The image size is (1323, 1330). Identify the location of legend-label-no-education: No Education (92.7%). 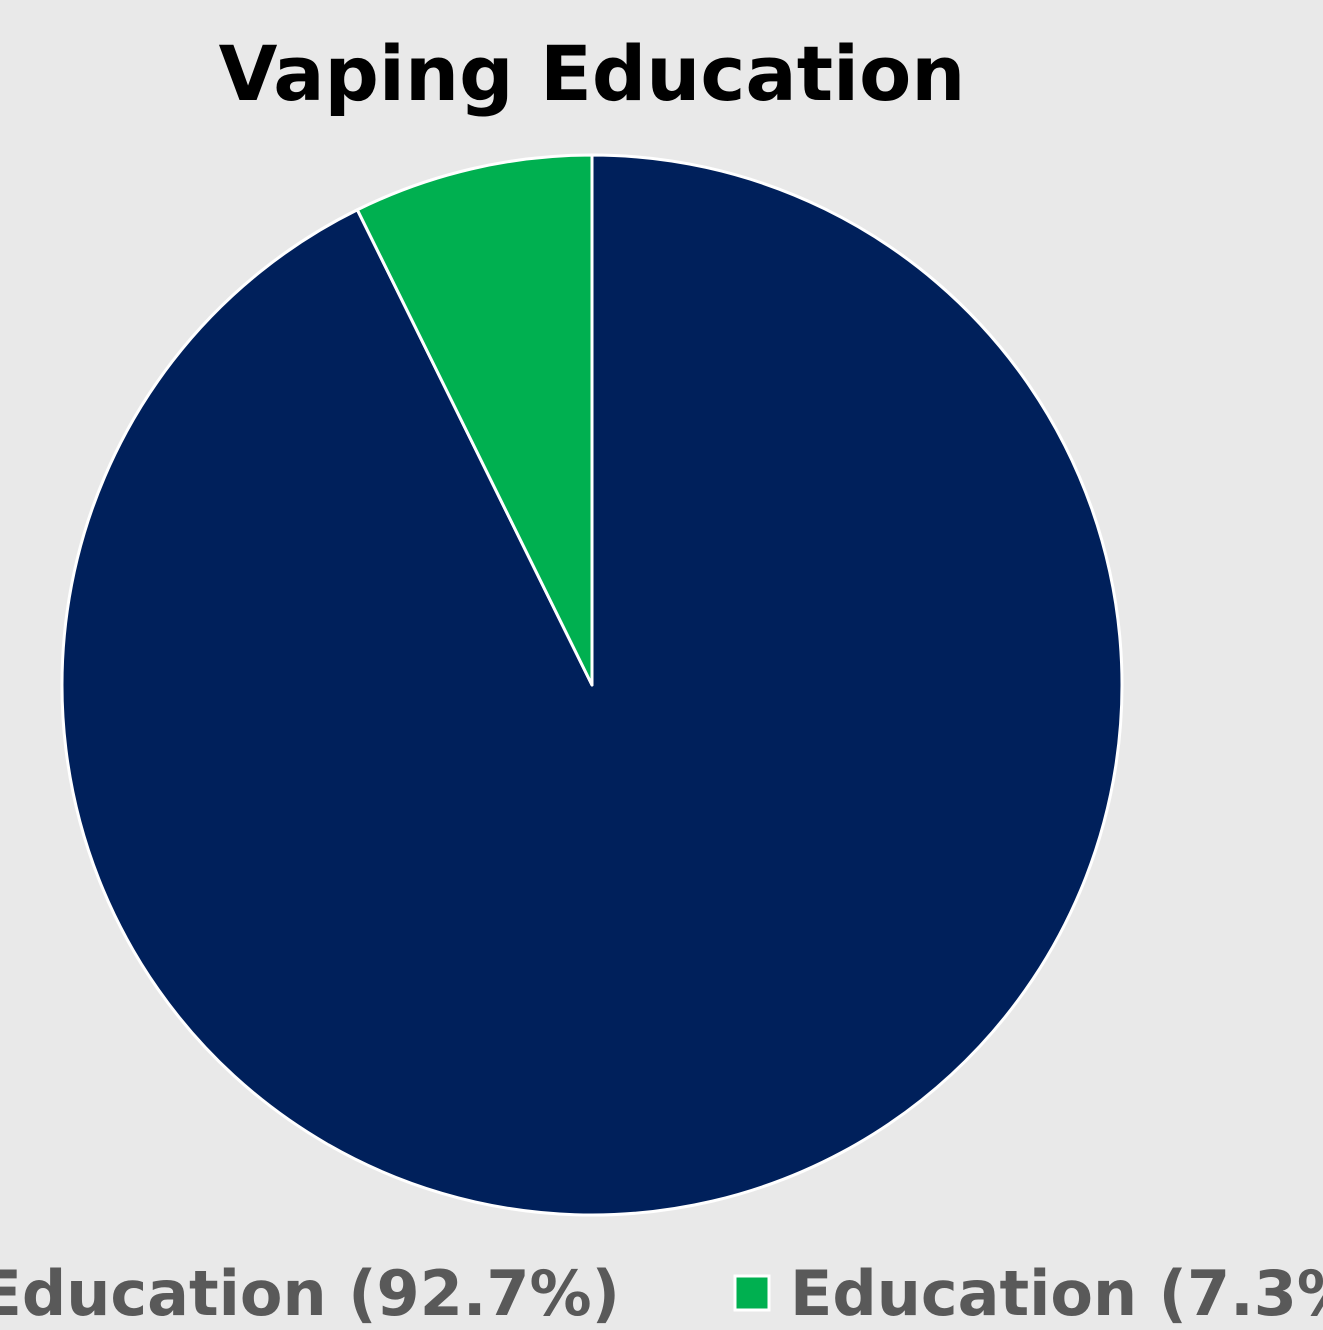
(310, 1293).